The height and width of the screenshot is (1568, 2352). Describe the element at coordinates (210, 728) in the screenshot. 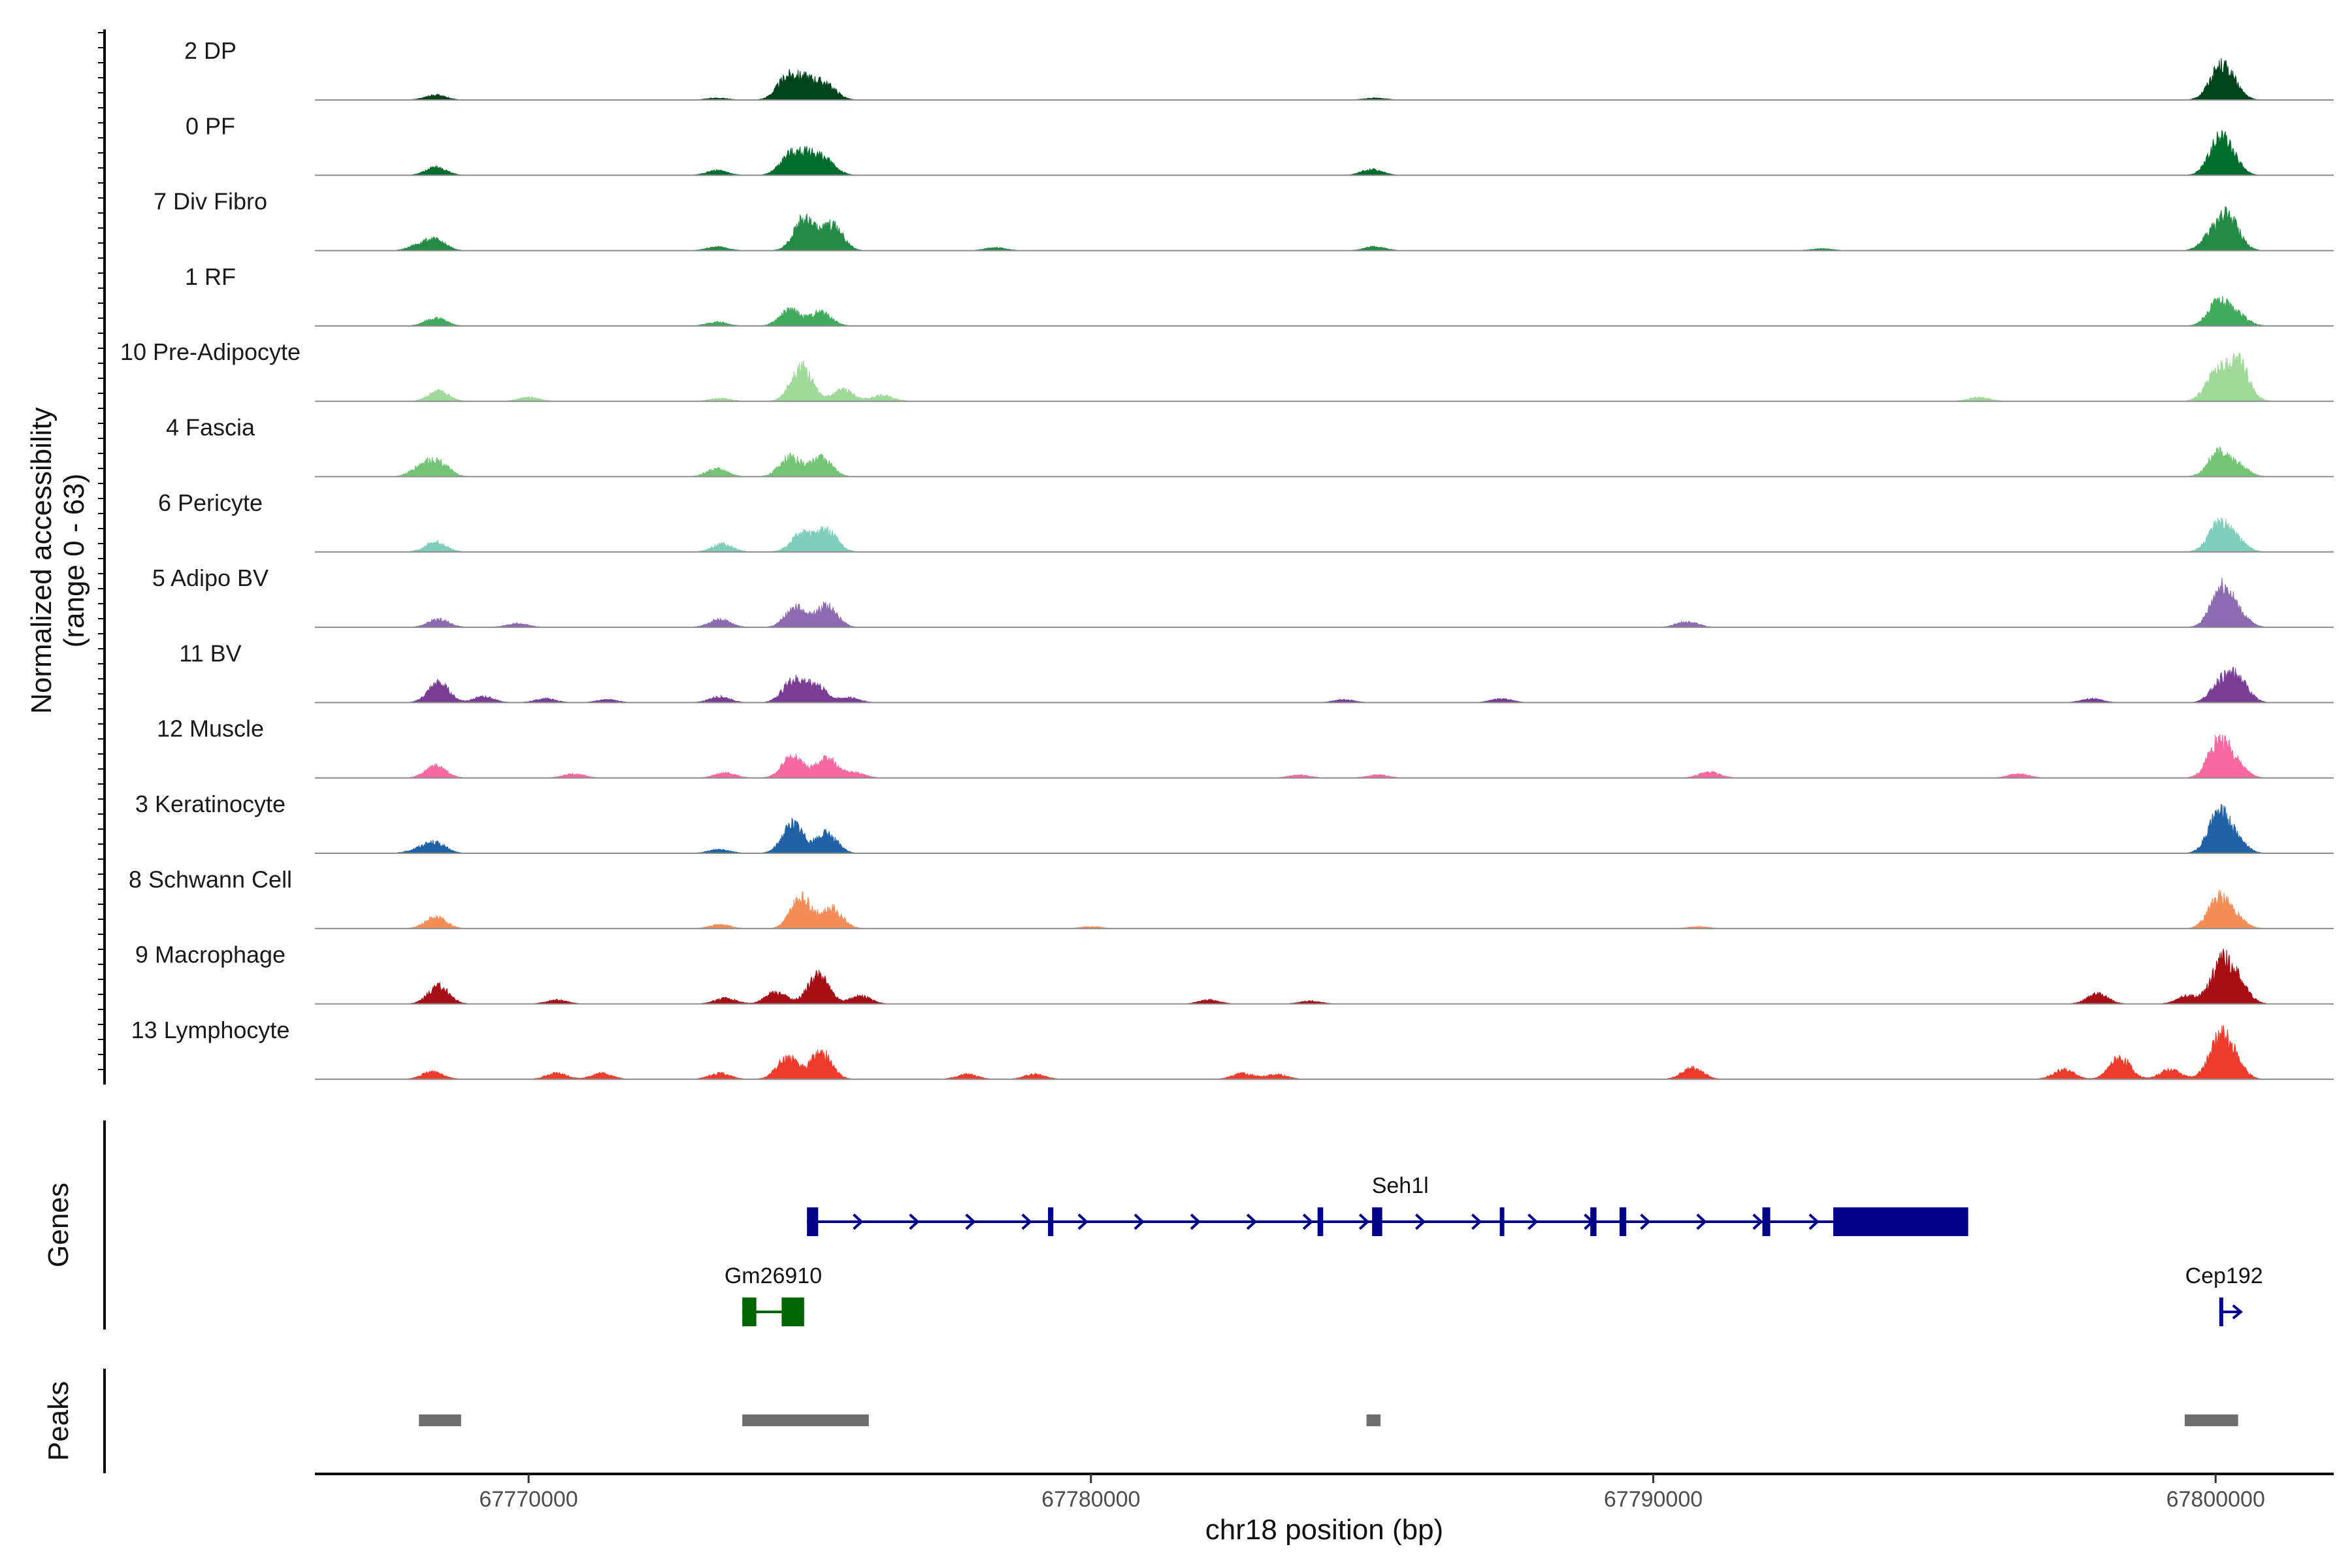

I see `track-label: 12 Muscle` at that location.